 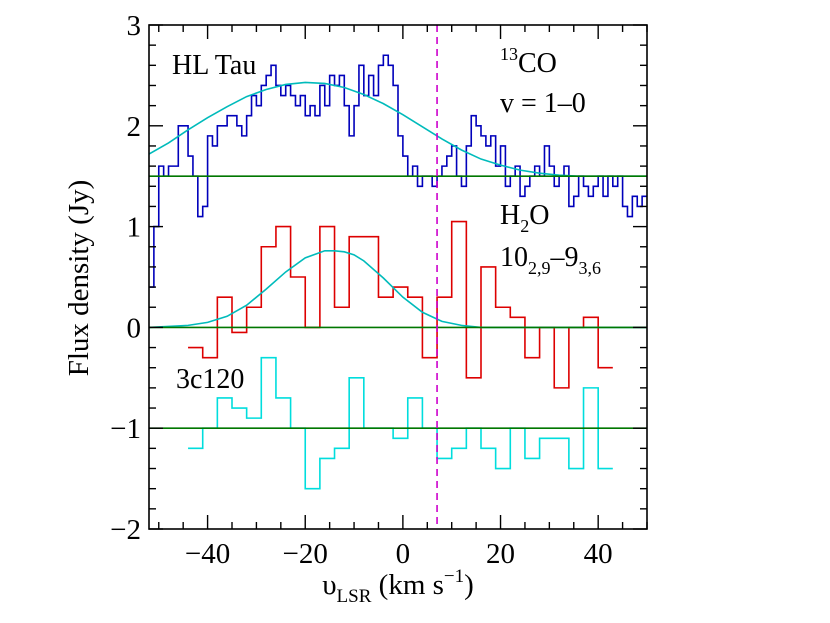 What do you see at coordinates (134, 328) in the screenshot?
I see `y-tick-label: 0` at bounding box center [134, 328].